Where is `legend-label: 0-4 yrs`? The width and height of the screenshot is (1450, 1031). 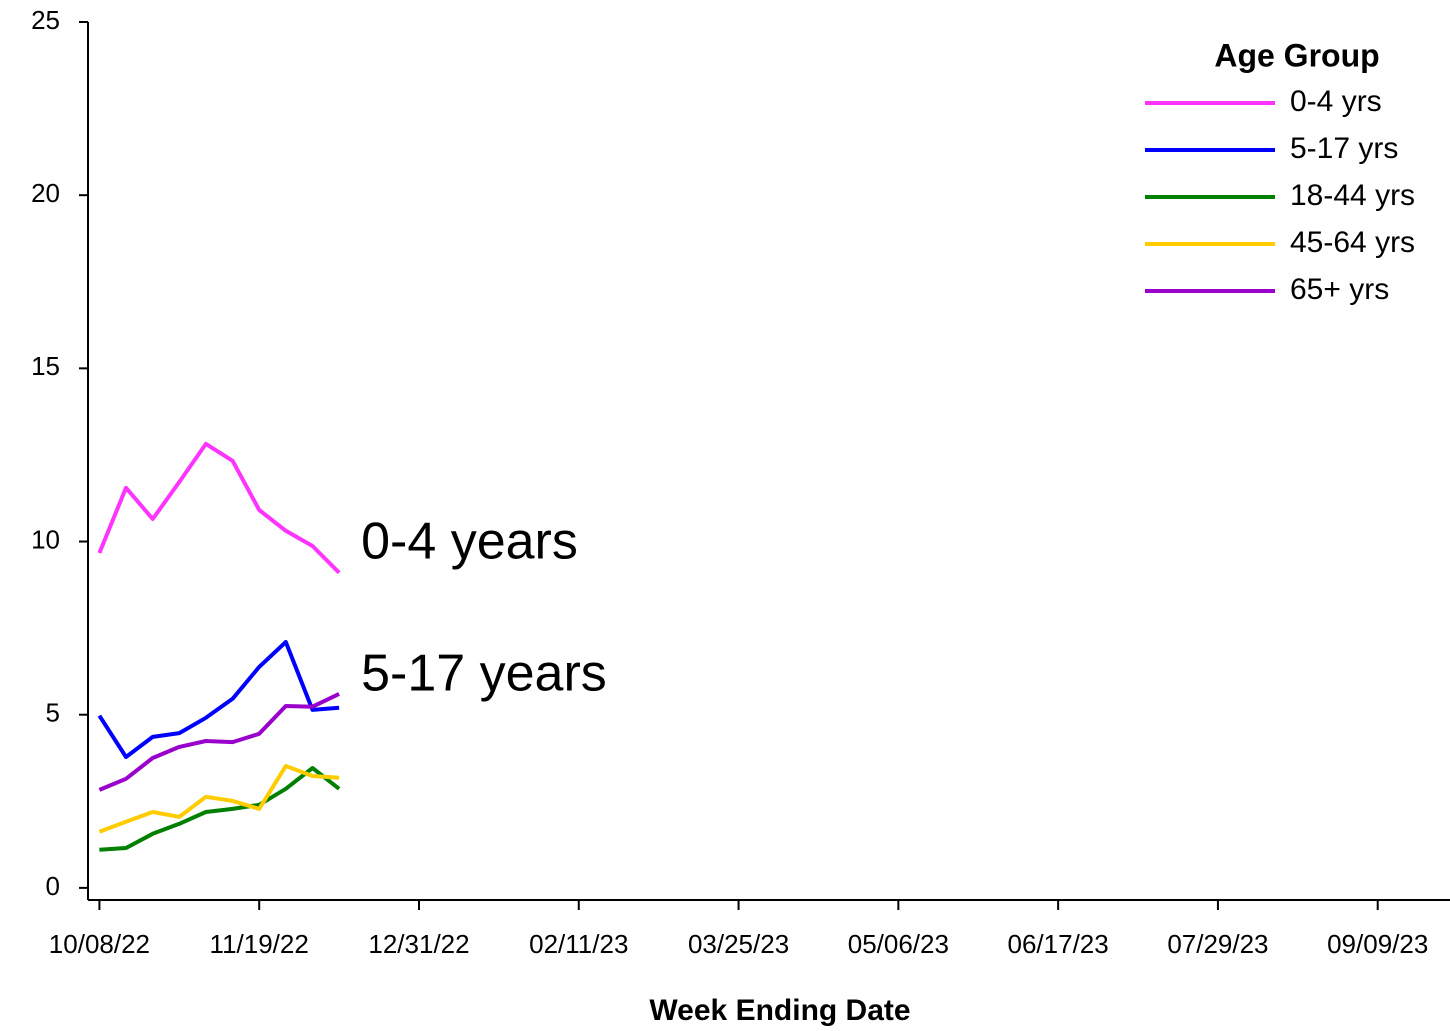 legend-label: 0-4 yrs is located at coordinates (1336, 101).